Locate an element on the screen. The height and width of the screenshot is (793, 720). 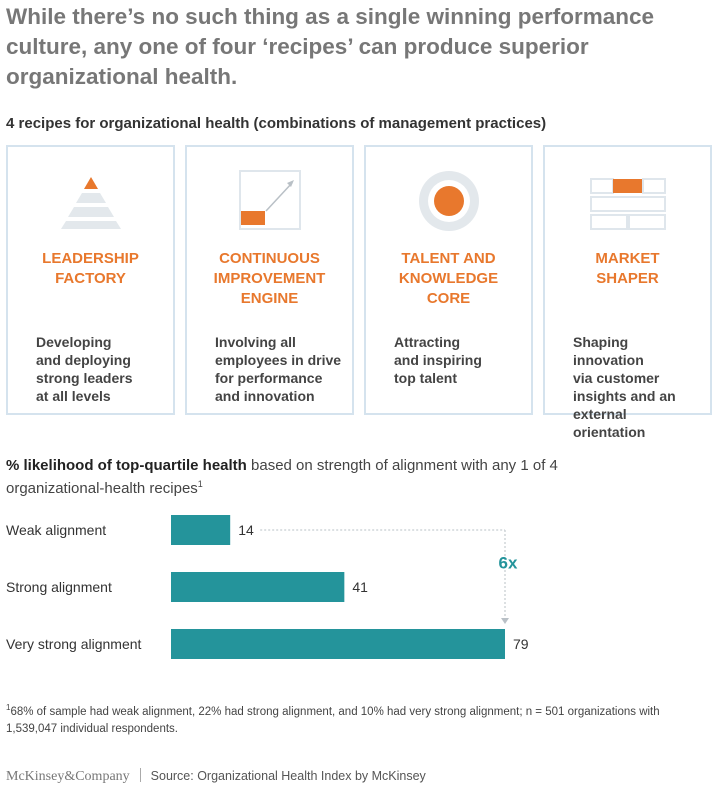
bar-value-label: 41 is located at coordinates (360, 587).